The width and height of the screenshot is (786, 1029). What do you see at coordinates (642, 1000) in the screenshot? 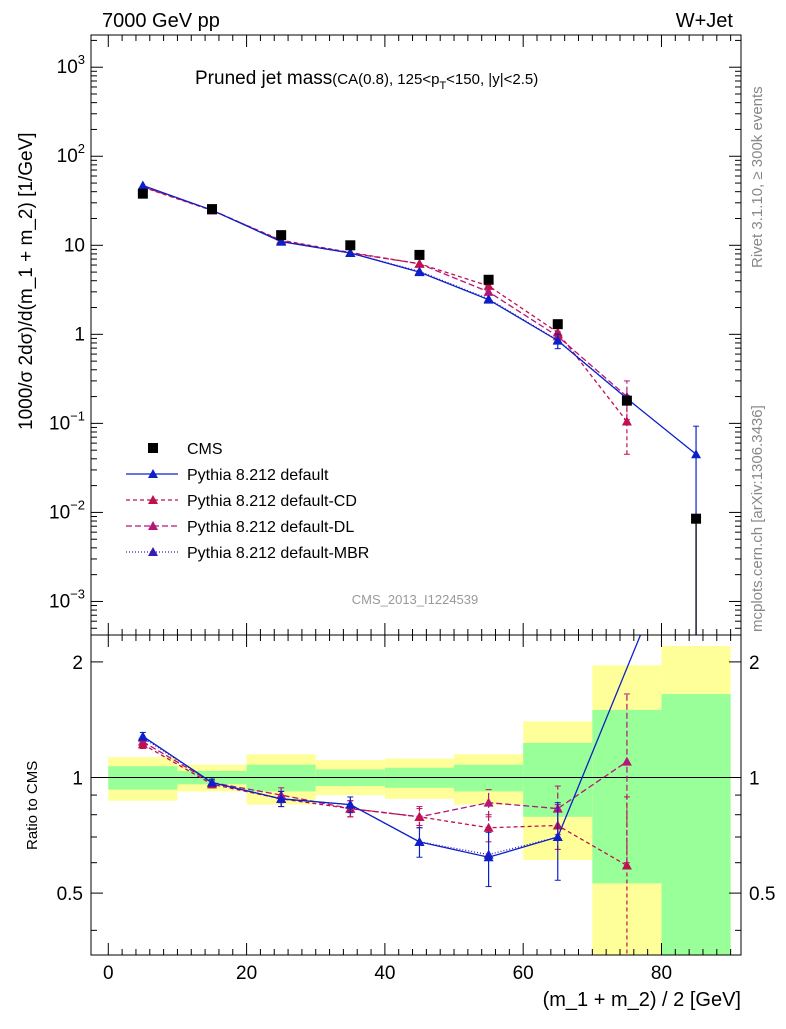
I see `ratio-xlabel: (m_1 + m_2) / 2 [GeV]` at bounding box center [642, 1000].